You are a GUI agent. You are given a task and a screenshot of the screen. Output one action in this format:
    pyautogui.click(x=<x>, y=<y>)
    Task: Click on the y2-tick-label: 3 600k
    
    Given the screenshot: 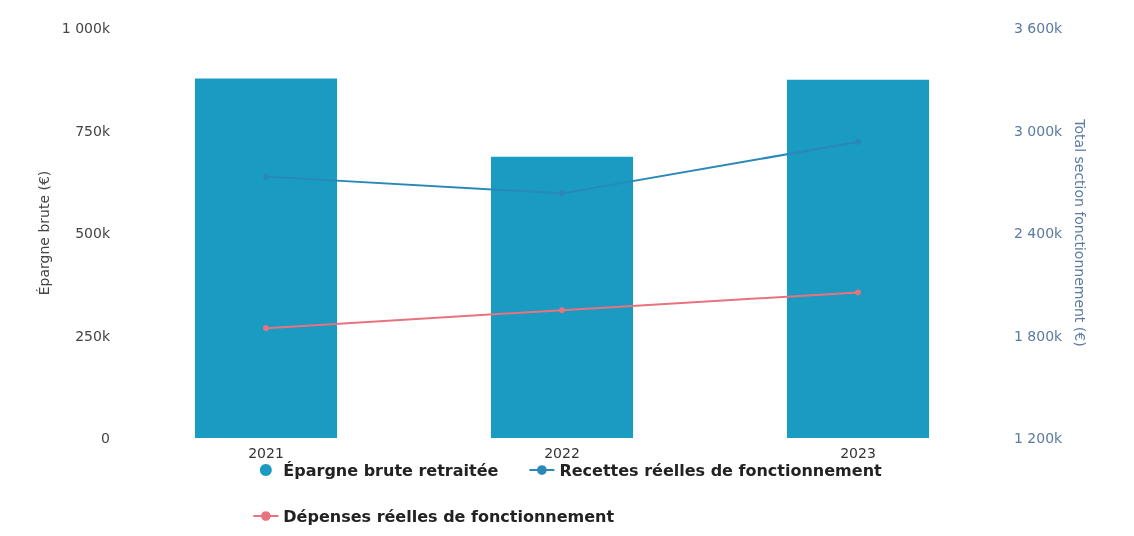 What is the action you would take?
    pyautogui.click(x=1039, y=28)
    